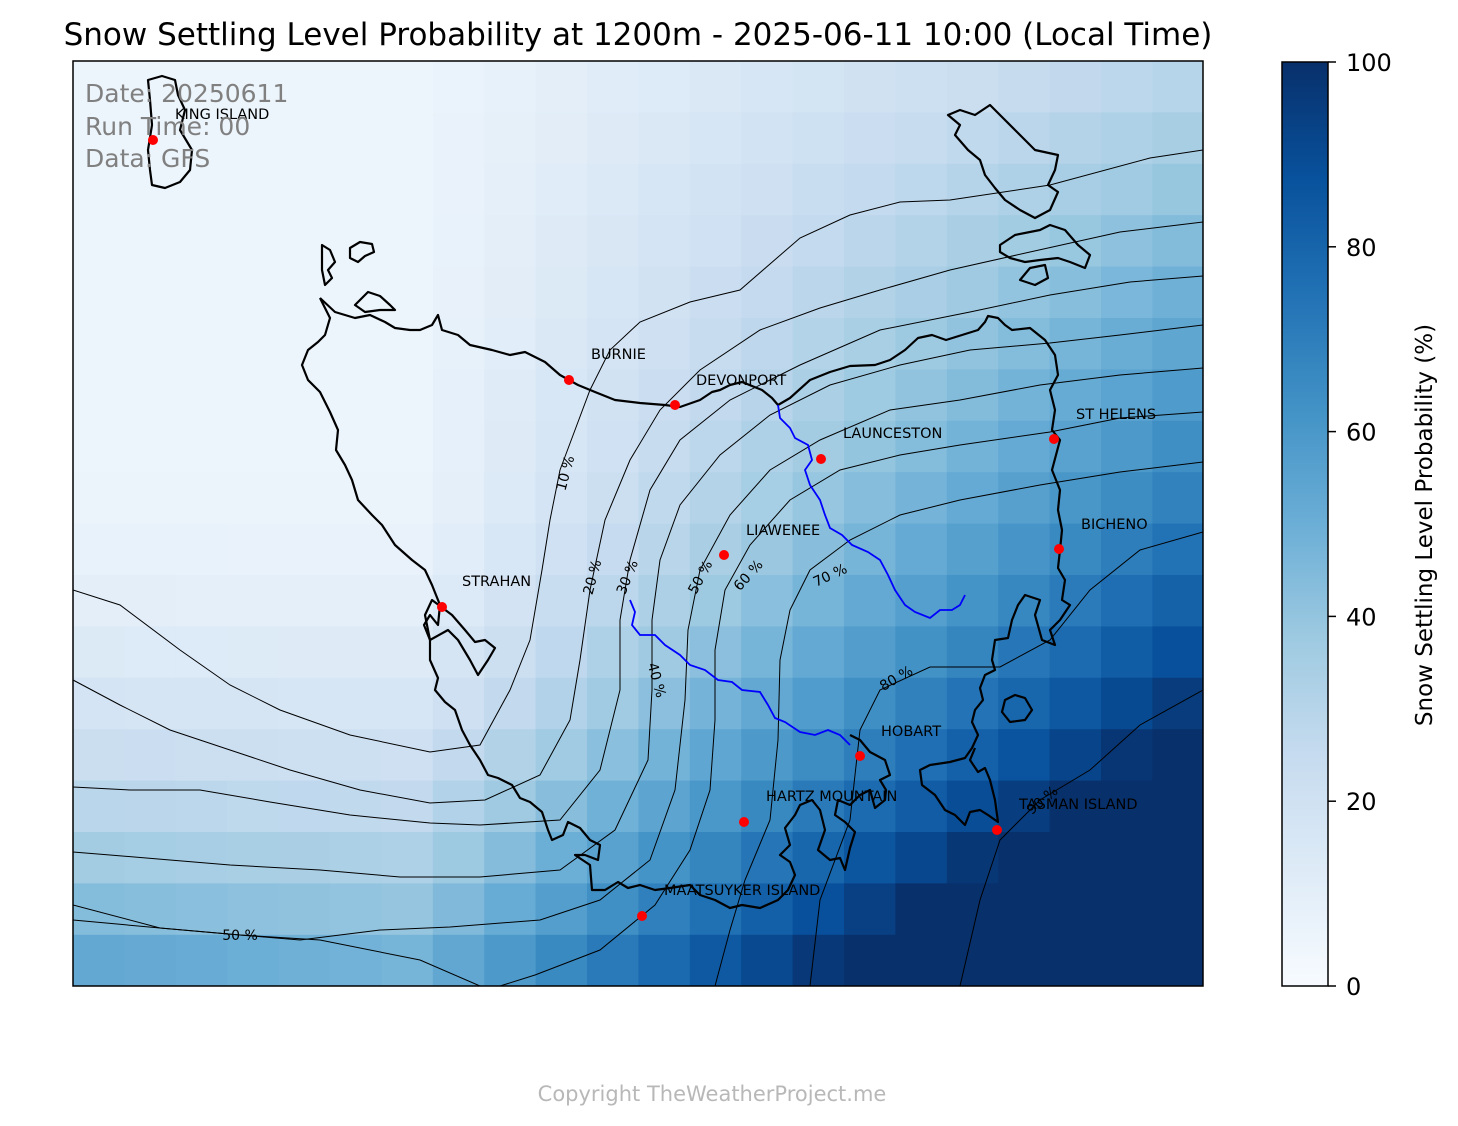 The image size is (1458, 1126). What do you see at coordinates (618, 355) in the screenshot?
I see `location-label: BURNIE` at bounding box center [618, 355].